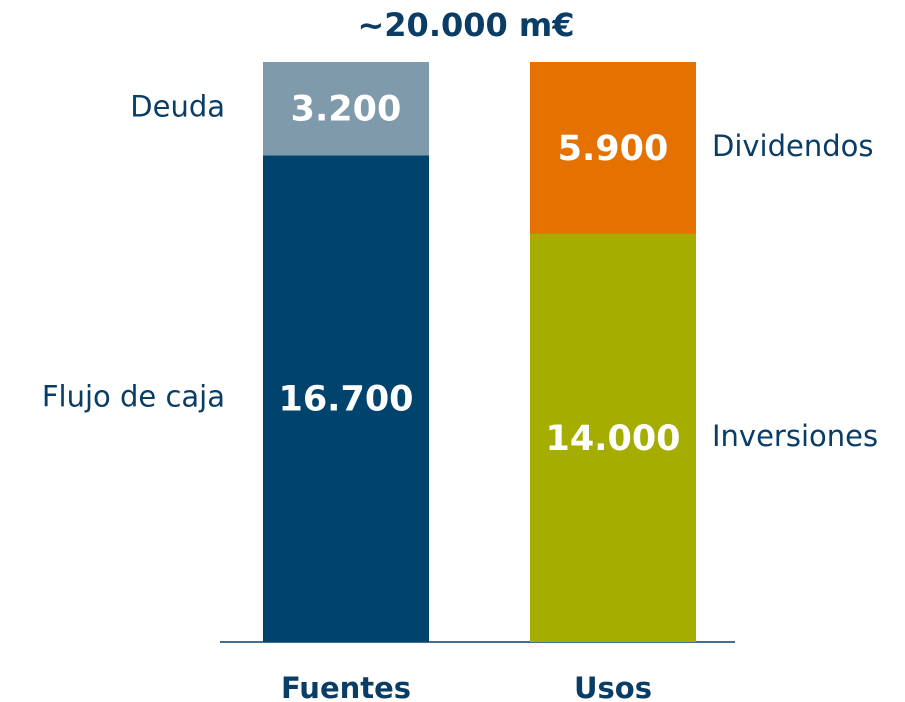  Describe the element at coordinates (613, 686) in the screenshot. I see `x-tick-label: Usos` at that location.